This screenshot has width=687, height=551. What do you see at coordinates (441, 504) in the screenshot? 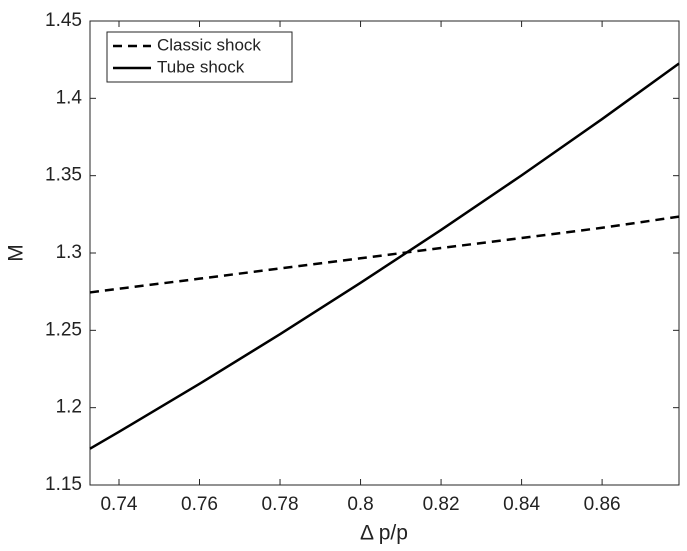
I see `x-tick-label: 0.82` at bounding box center [441, 504].